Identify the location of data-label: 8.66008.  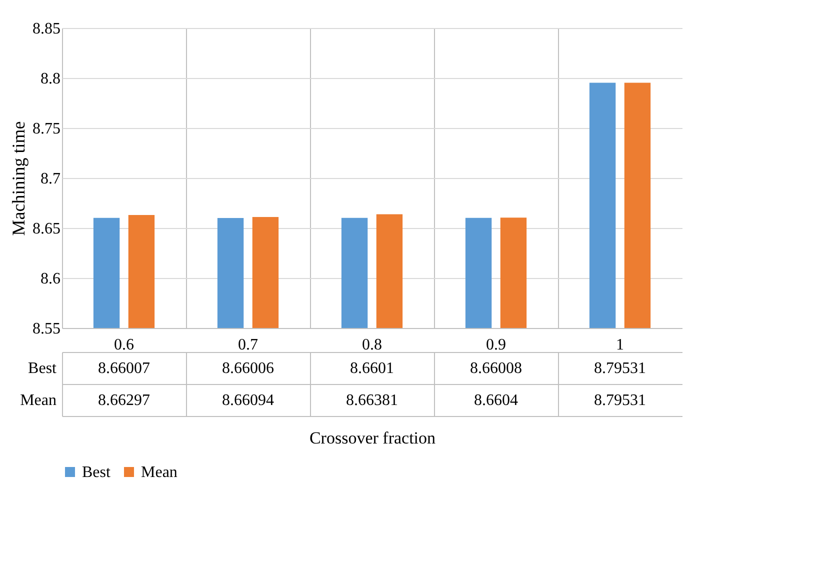
(496, 368).